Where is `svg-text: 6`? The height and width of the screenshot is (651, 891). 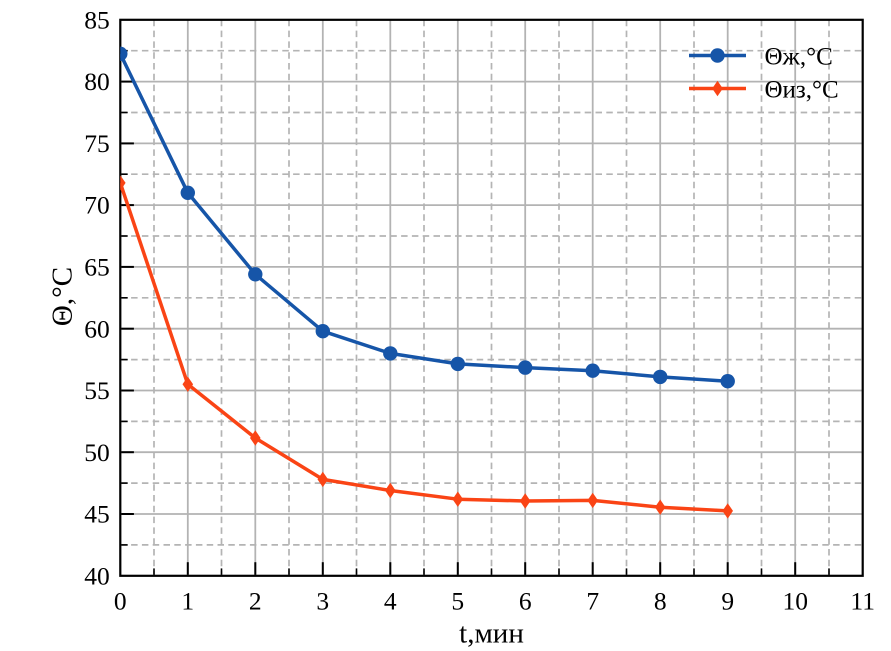
svg-text: 6 is located at coordinates (525, 601).